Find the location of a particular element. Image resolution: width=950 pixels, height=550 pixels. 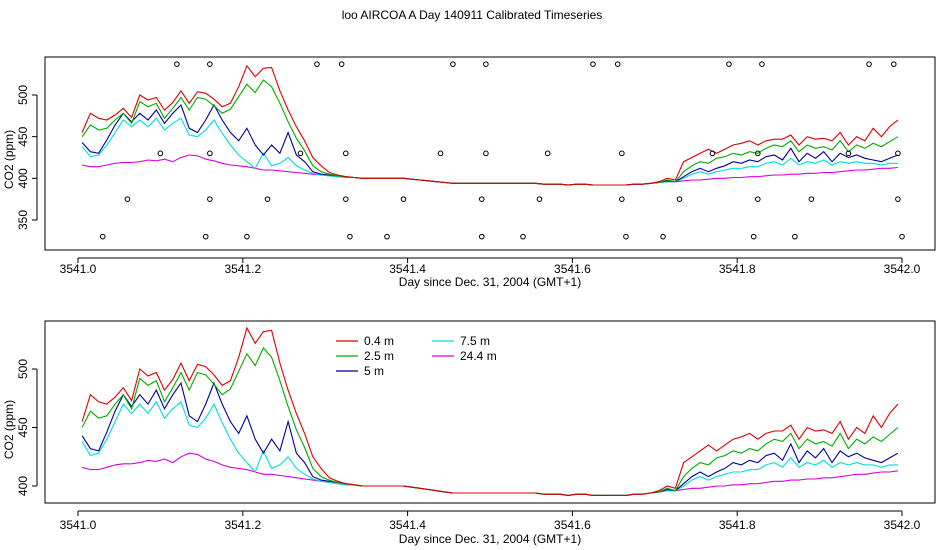

y-tick-label: 350 is located at coordinates (23, 220).